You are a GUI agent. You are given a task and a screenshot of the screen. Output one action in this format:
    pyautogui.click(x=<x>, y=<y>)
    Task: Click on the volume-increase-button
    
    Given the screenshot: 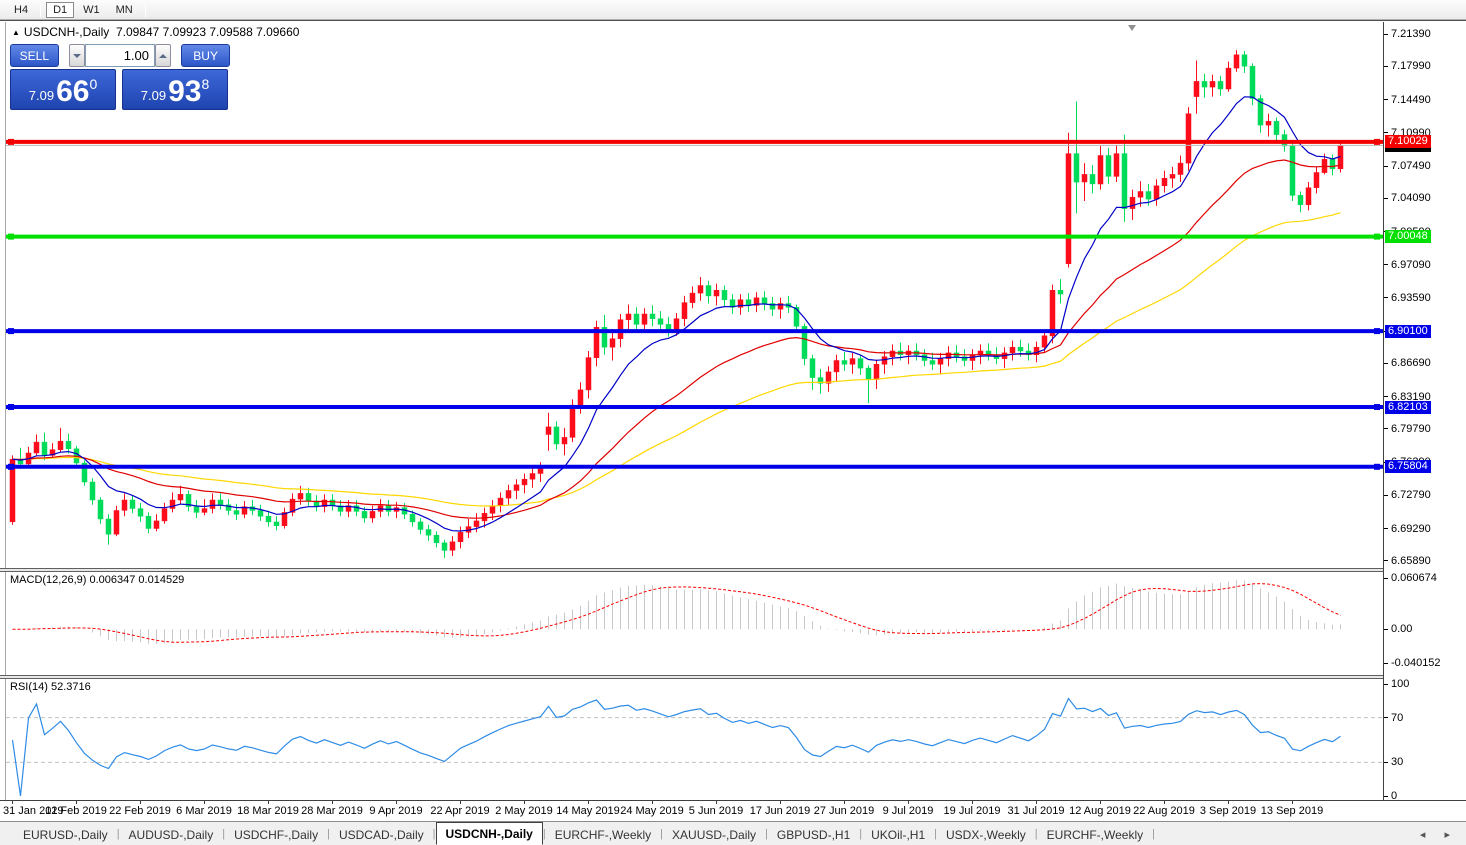 What is the action you would take?
    pyautogui.click(x=163, y=55)
    